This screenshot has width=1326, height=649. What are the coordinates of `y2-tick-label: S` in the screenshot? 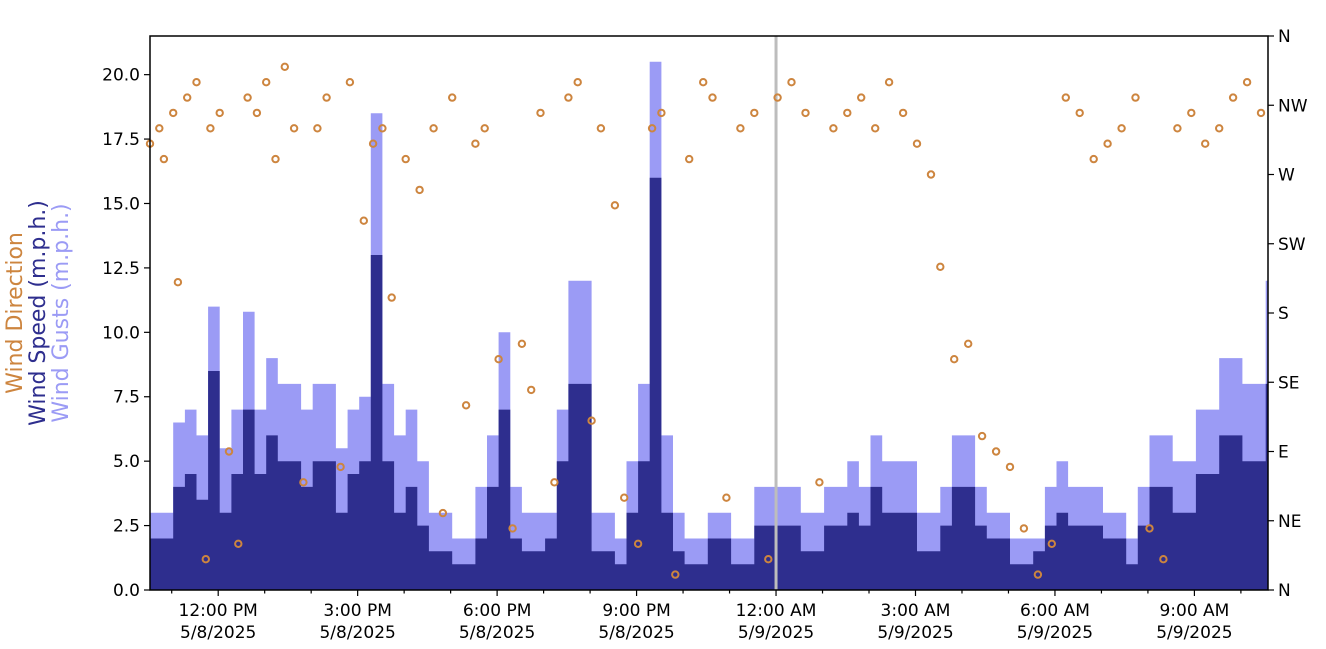 It's located at (1283, 314).